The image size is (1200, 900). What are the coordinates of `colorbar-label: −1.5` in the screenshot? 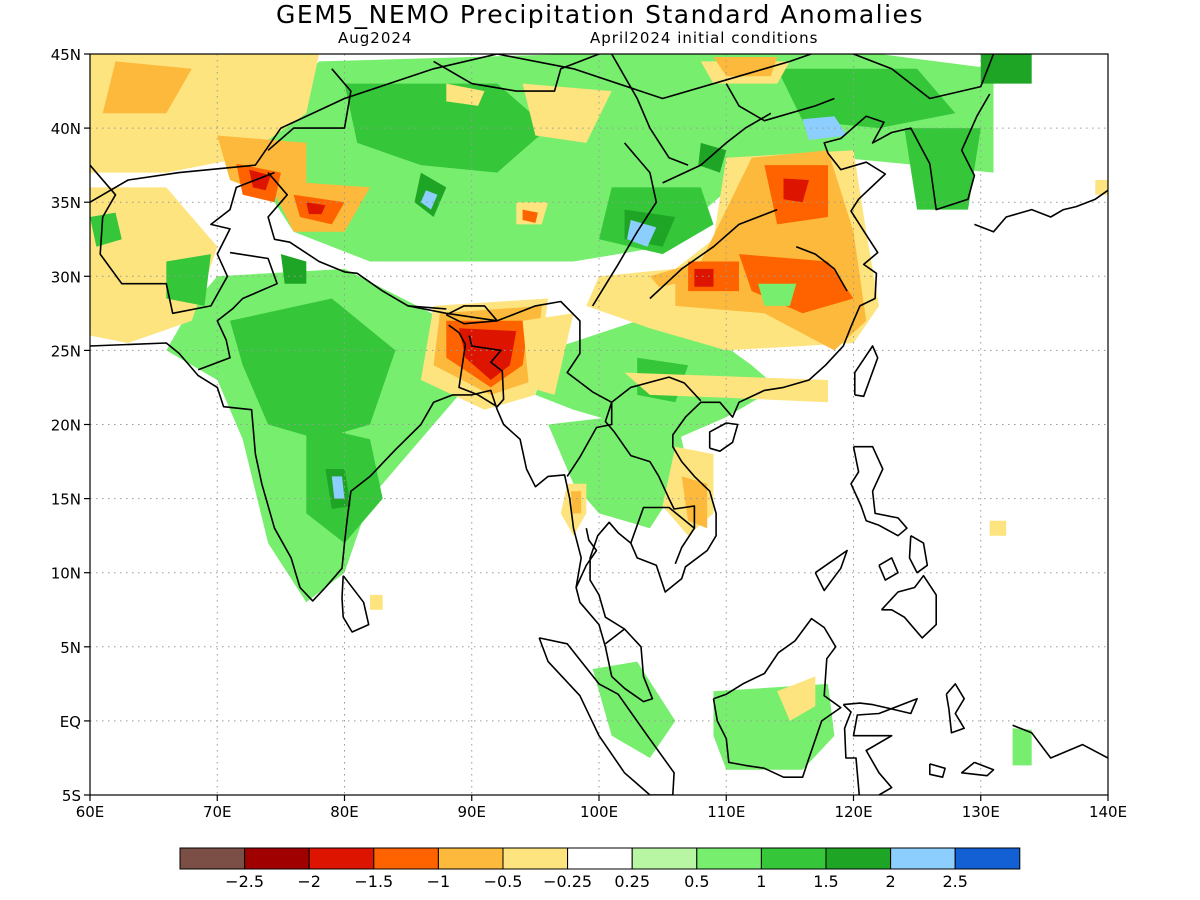 It's located at (373, 881).